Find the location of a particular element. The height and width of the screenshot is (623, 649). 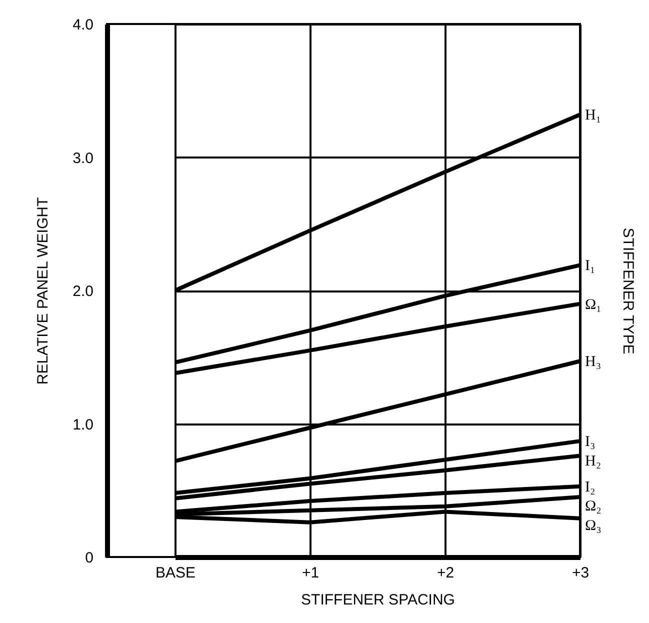

series-label: I₃ is located at coordinates (590, 442).